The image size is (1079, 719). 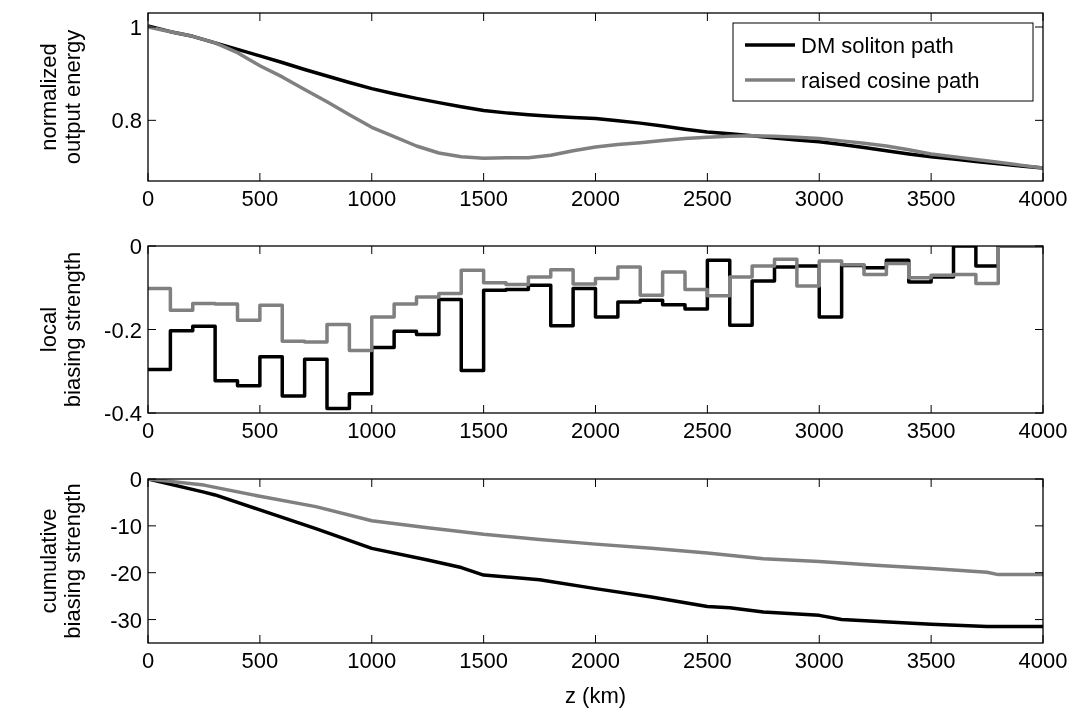 I want to click on x-axis-title: z (km), so click(x=595, y=695).